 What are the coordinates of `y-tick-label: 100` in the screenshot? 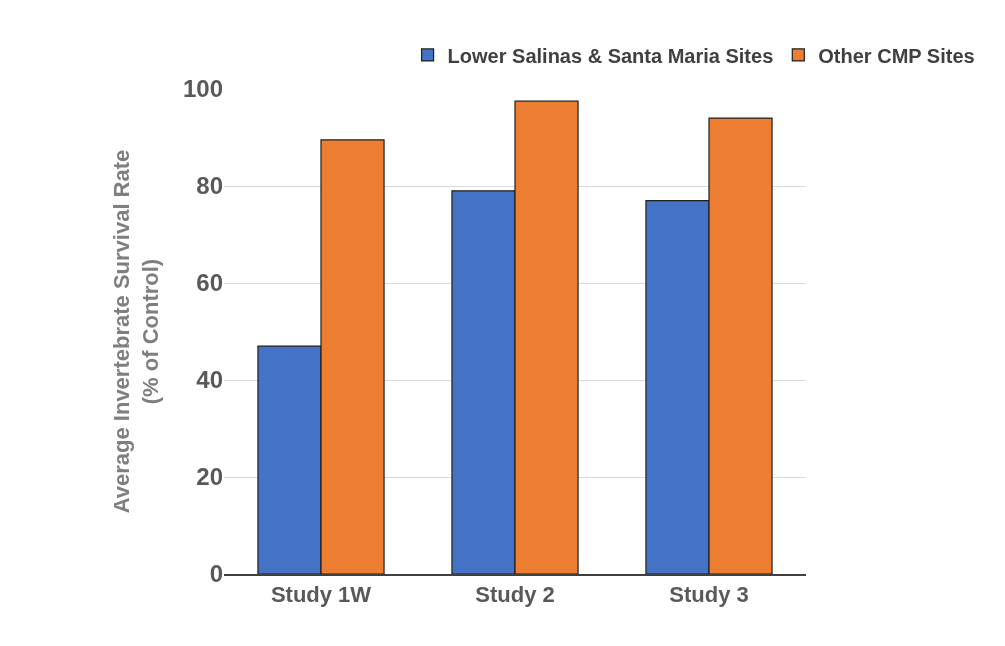 It's located at (202, 89).